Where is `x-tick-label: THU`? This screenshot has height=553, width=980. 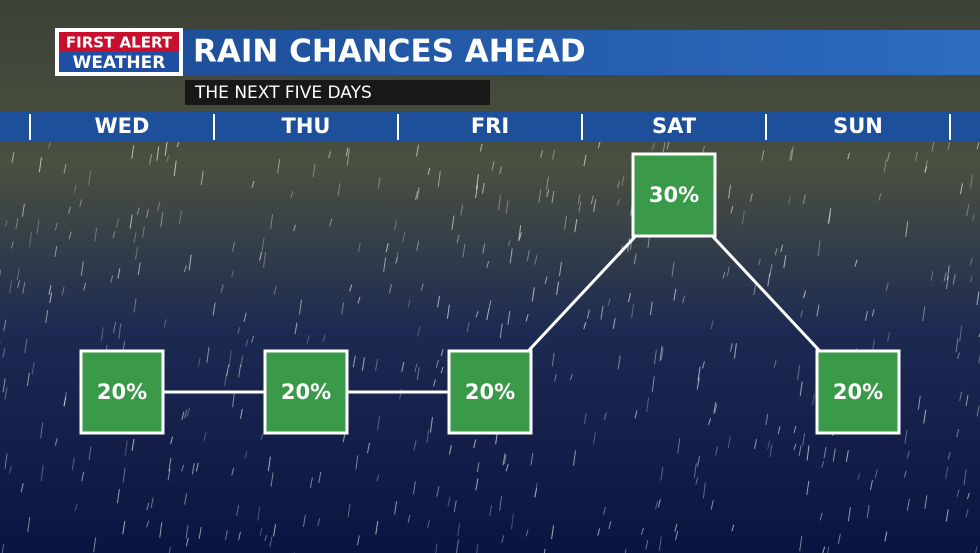 x-tick-label: THU is located at coordinates (306, 126).